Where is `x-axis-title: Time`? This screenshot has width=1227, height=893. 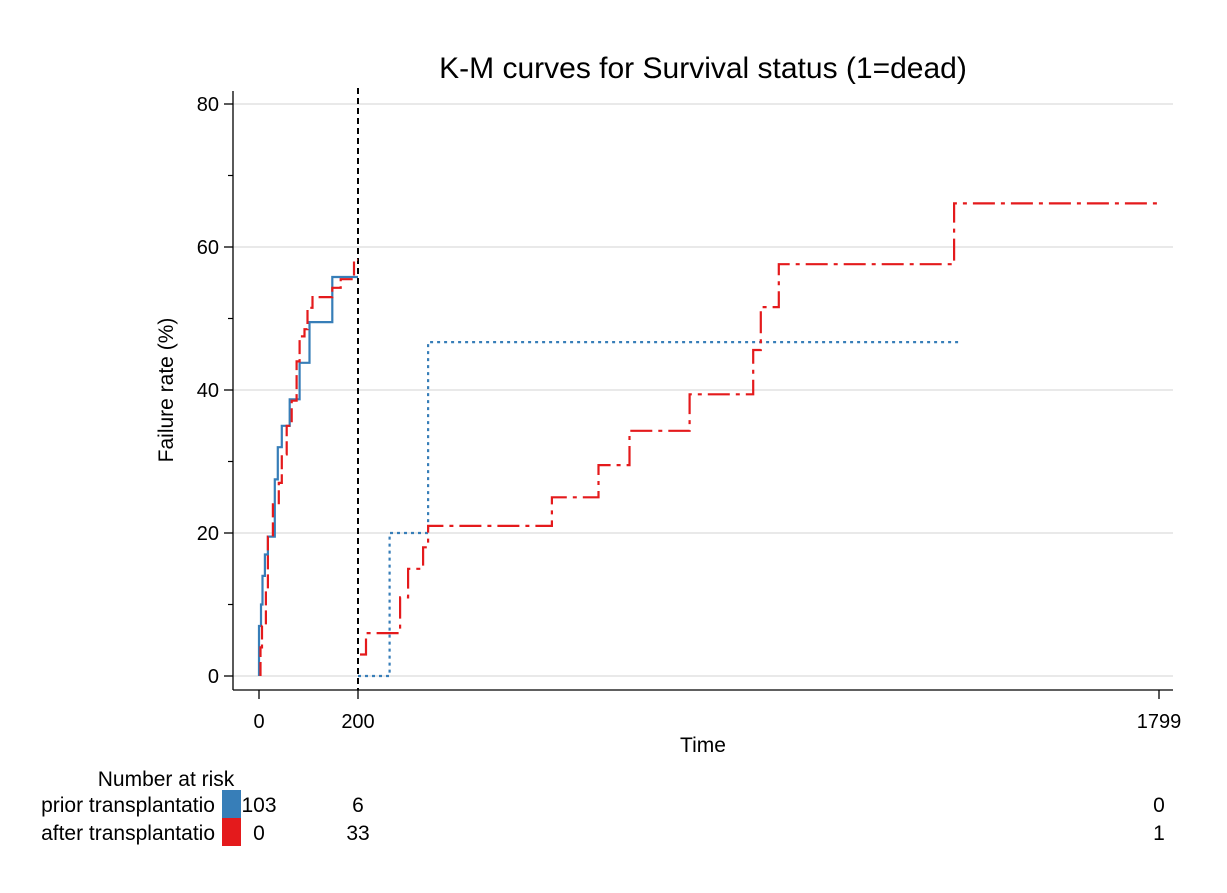 x-axis-title: Time is located at coordinates (703, 745).